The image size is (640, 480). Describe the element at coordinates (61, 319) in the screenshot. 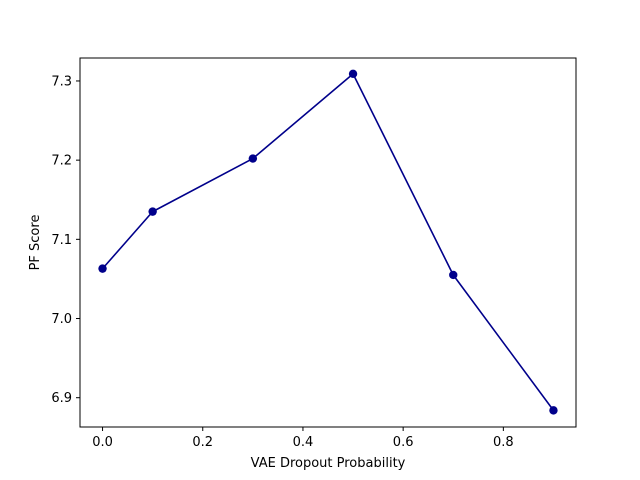

I see `y-tick-label: 7.0` at that location.